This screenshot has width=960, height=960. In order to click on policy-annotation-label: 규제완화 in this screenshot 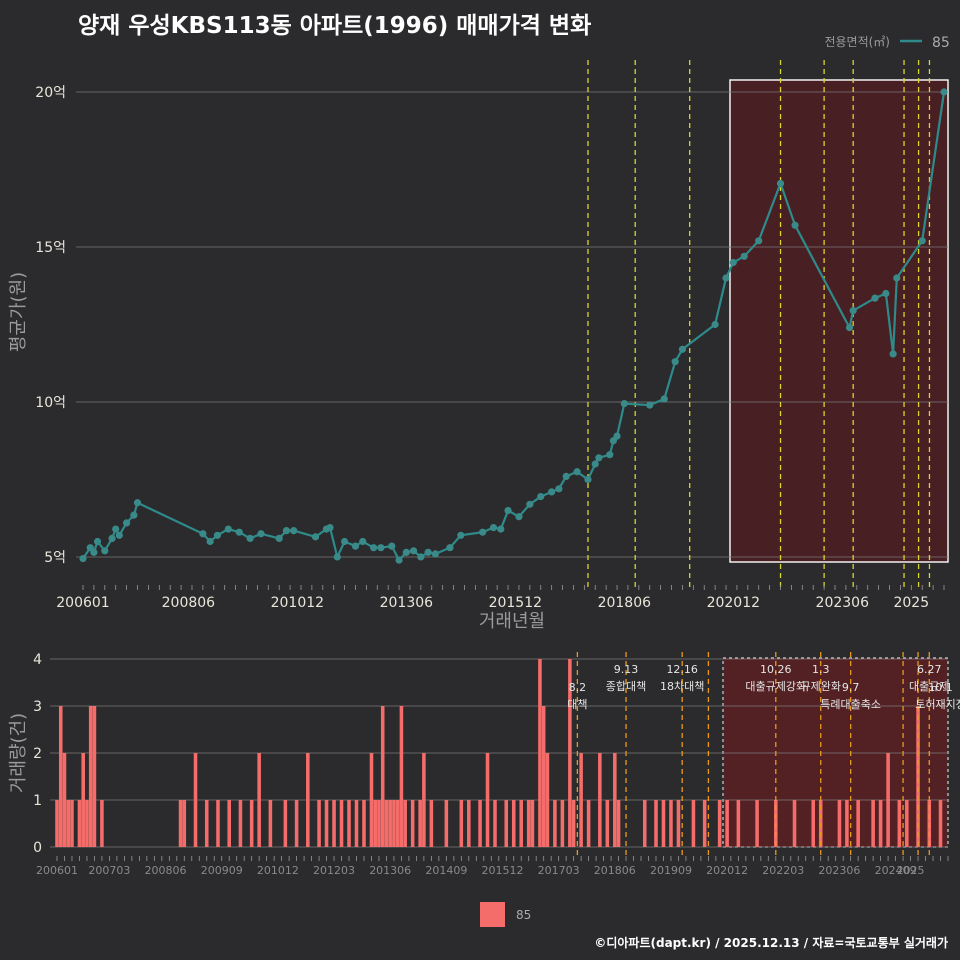, I will do `click(820, 686)`.